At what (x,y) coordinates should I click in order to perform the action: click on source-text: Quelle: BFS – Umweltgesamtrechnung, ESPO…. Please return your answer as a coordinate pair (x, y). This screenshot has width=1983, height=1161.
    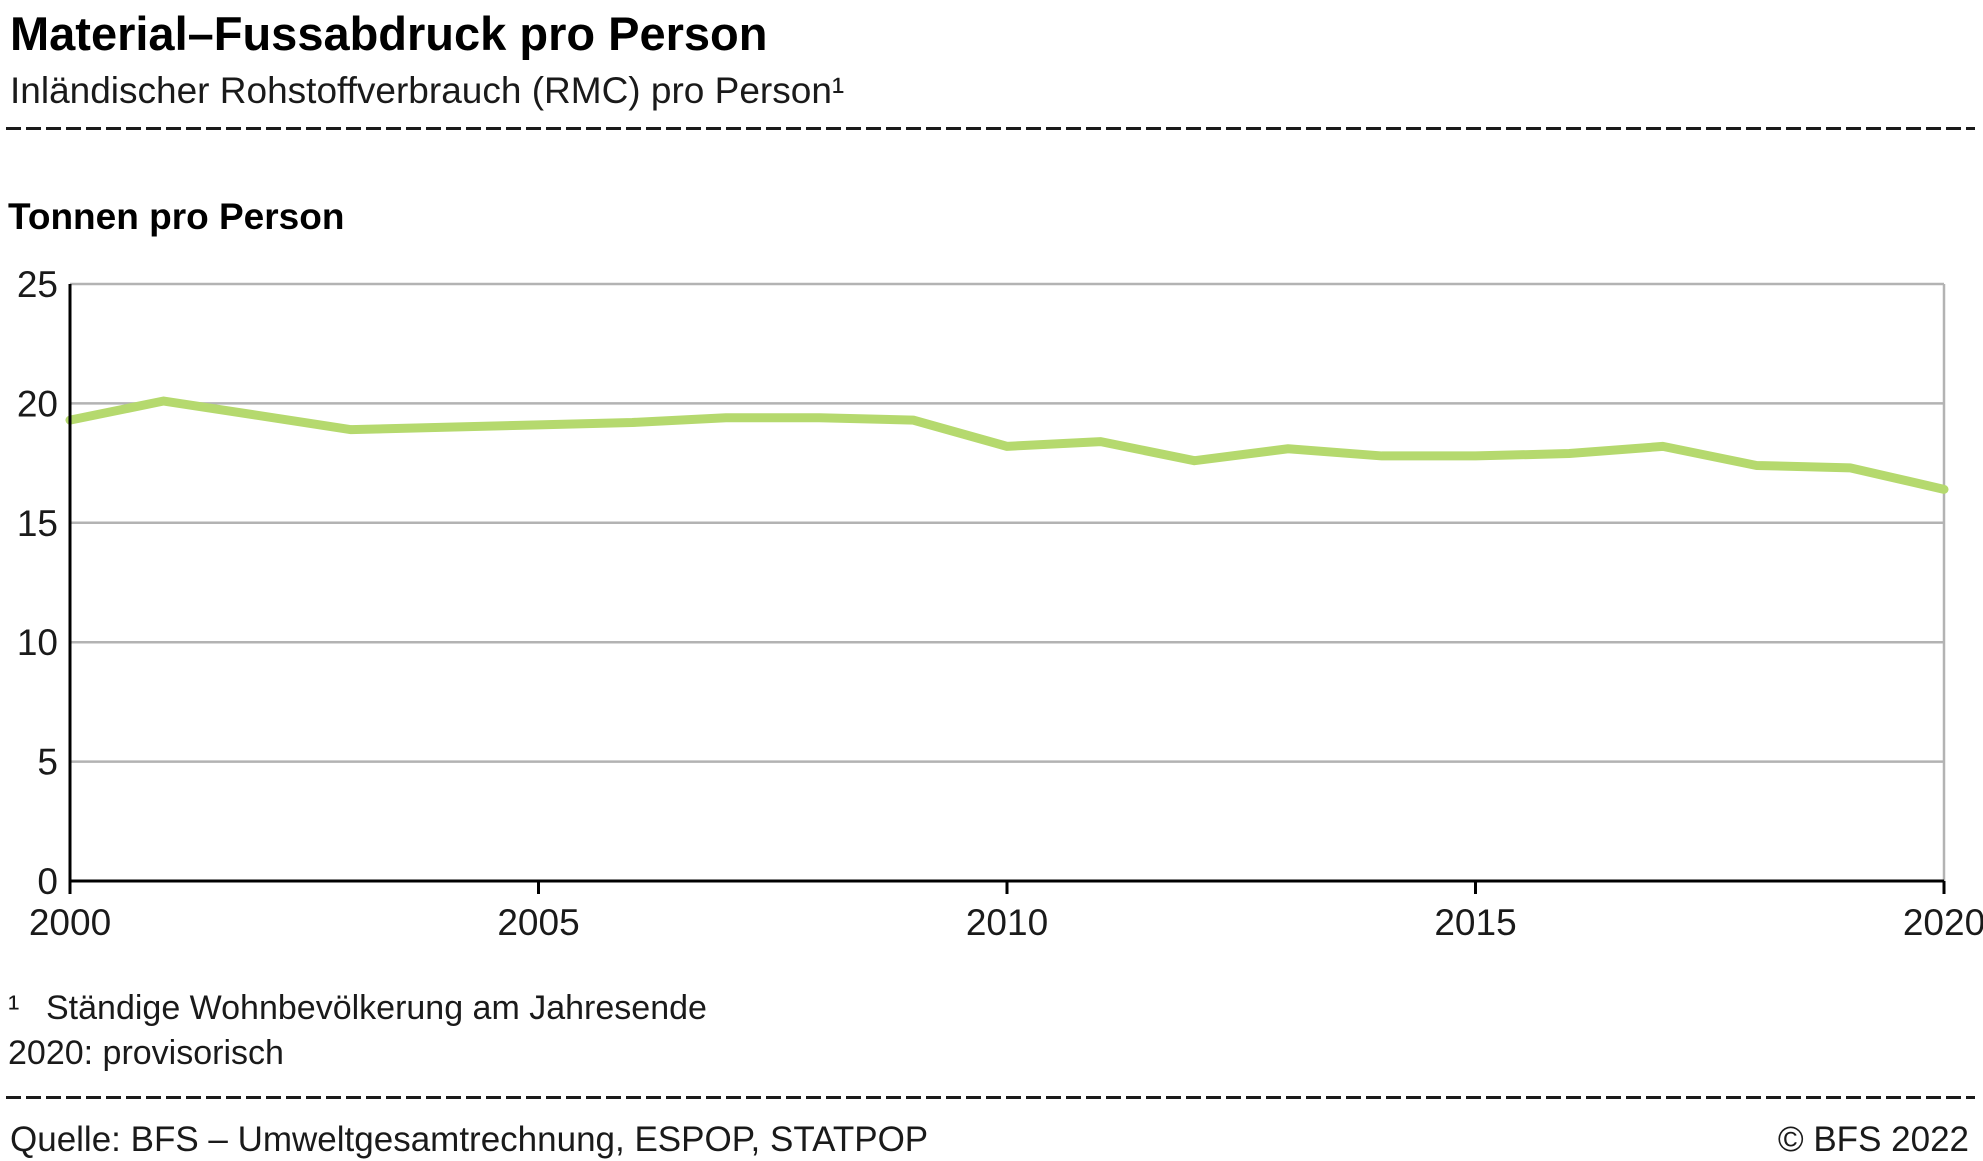
    Looking at the image, I should click on (469, 1139).